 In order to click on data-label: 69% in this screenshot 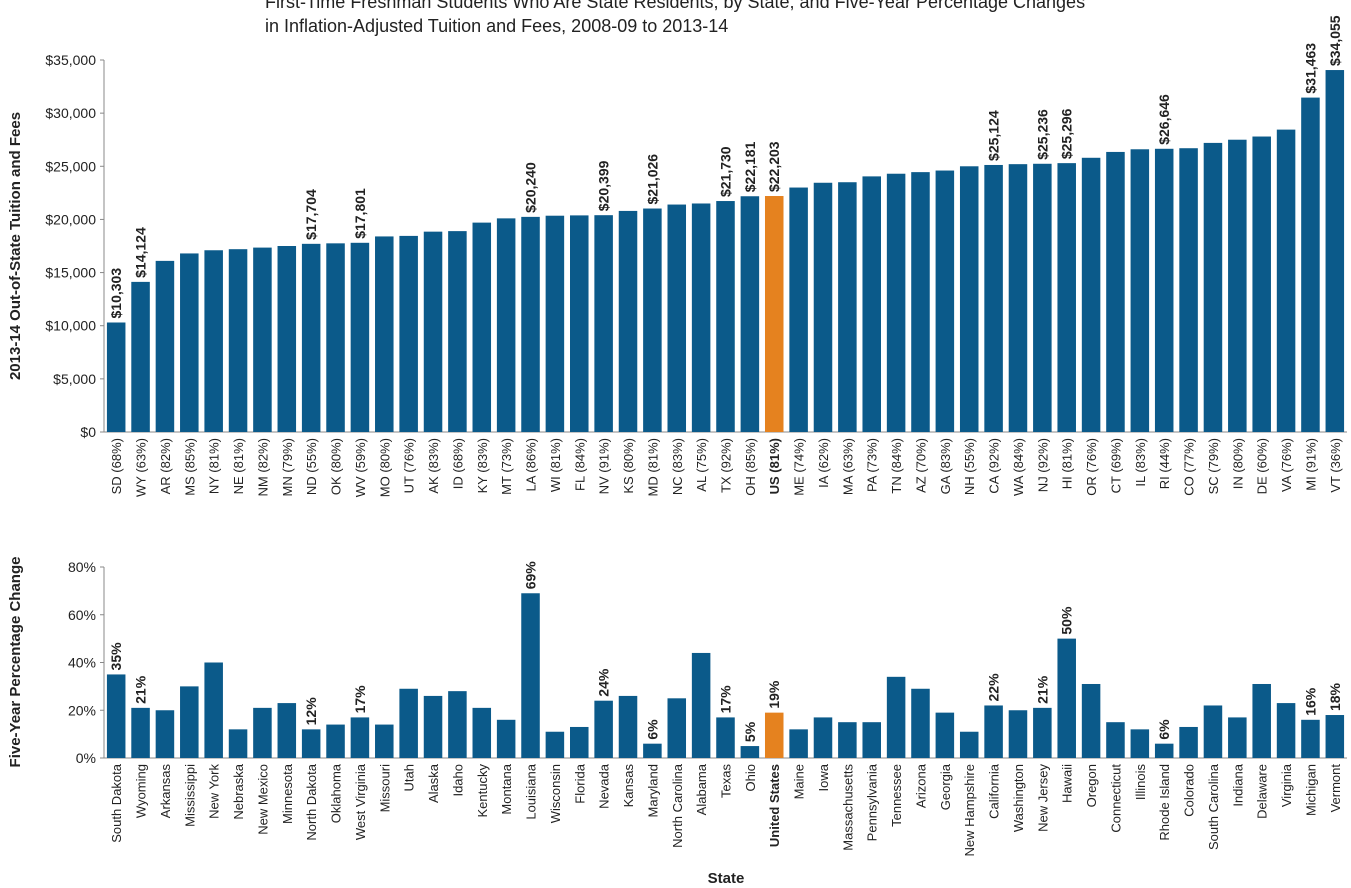, I will do `click(531, 575)`.